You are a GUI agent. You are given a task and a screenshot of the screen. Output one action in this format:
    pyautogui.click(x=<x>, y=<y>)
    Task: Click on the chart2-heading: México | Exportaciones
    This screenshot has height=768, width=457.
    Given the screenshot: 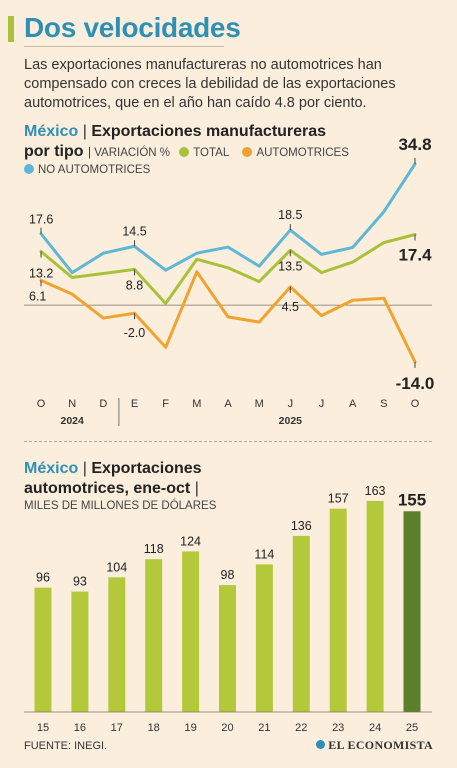 What is the action you would take?
    pyautogui.click(x=113, y=469)
    